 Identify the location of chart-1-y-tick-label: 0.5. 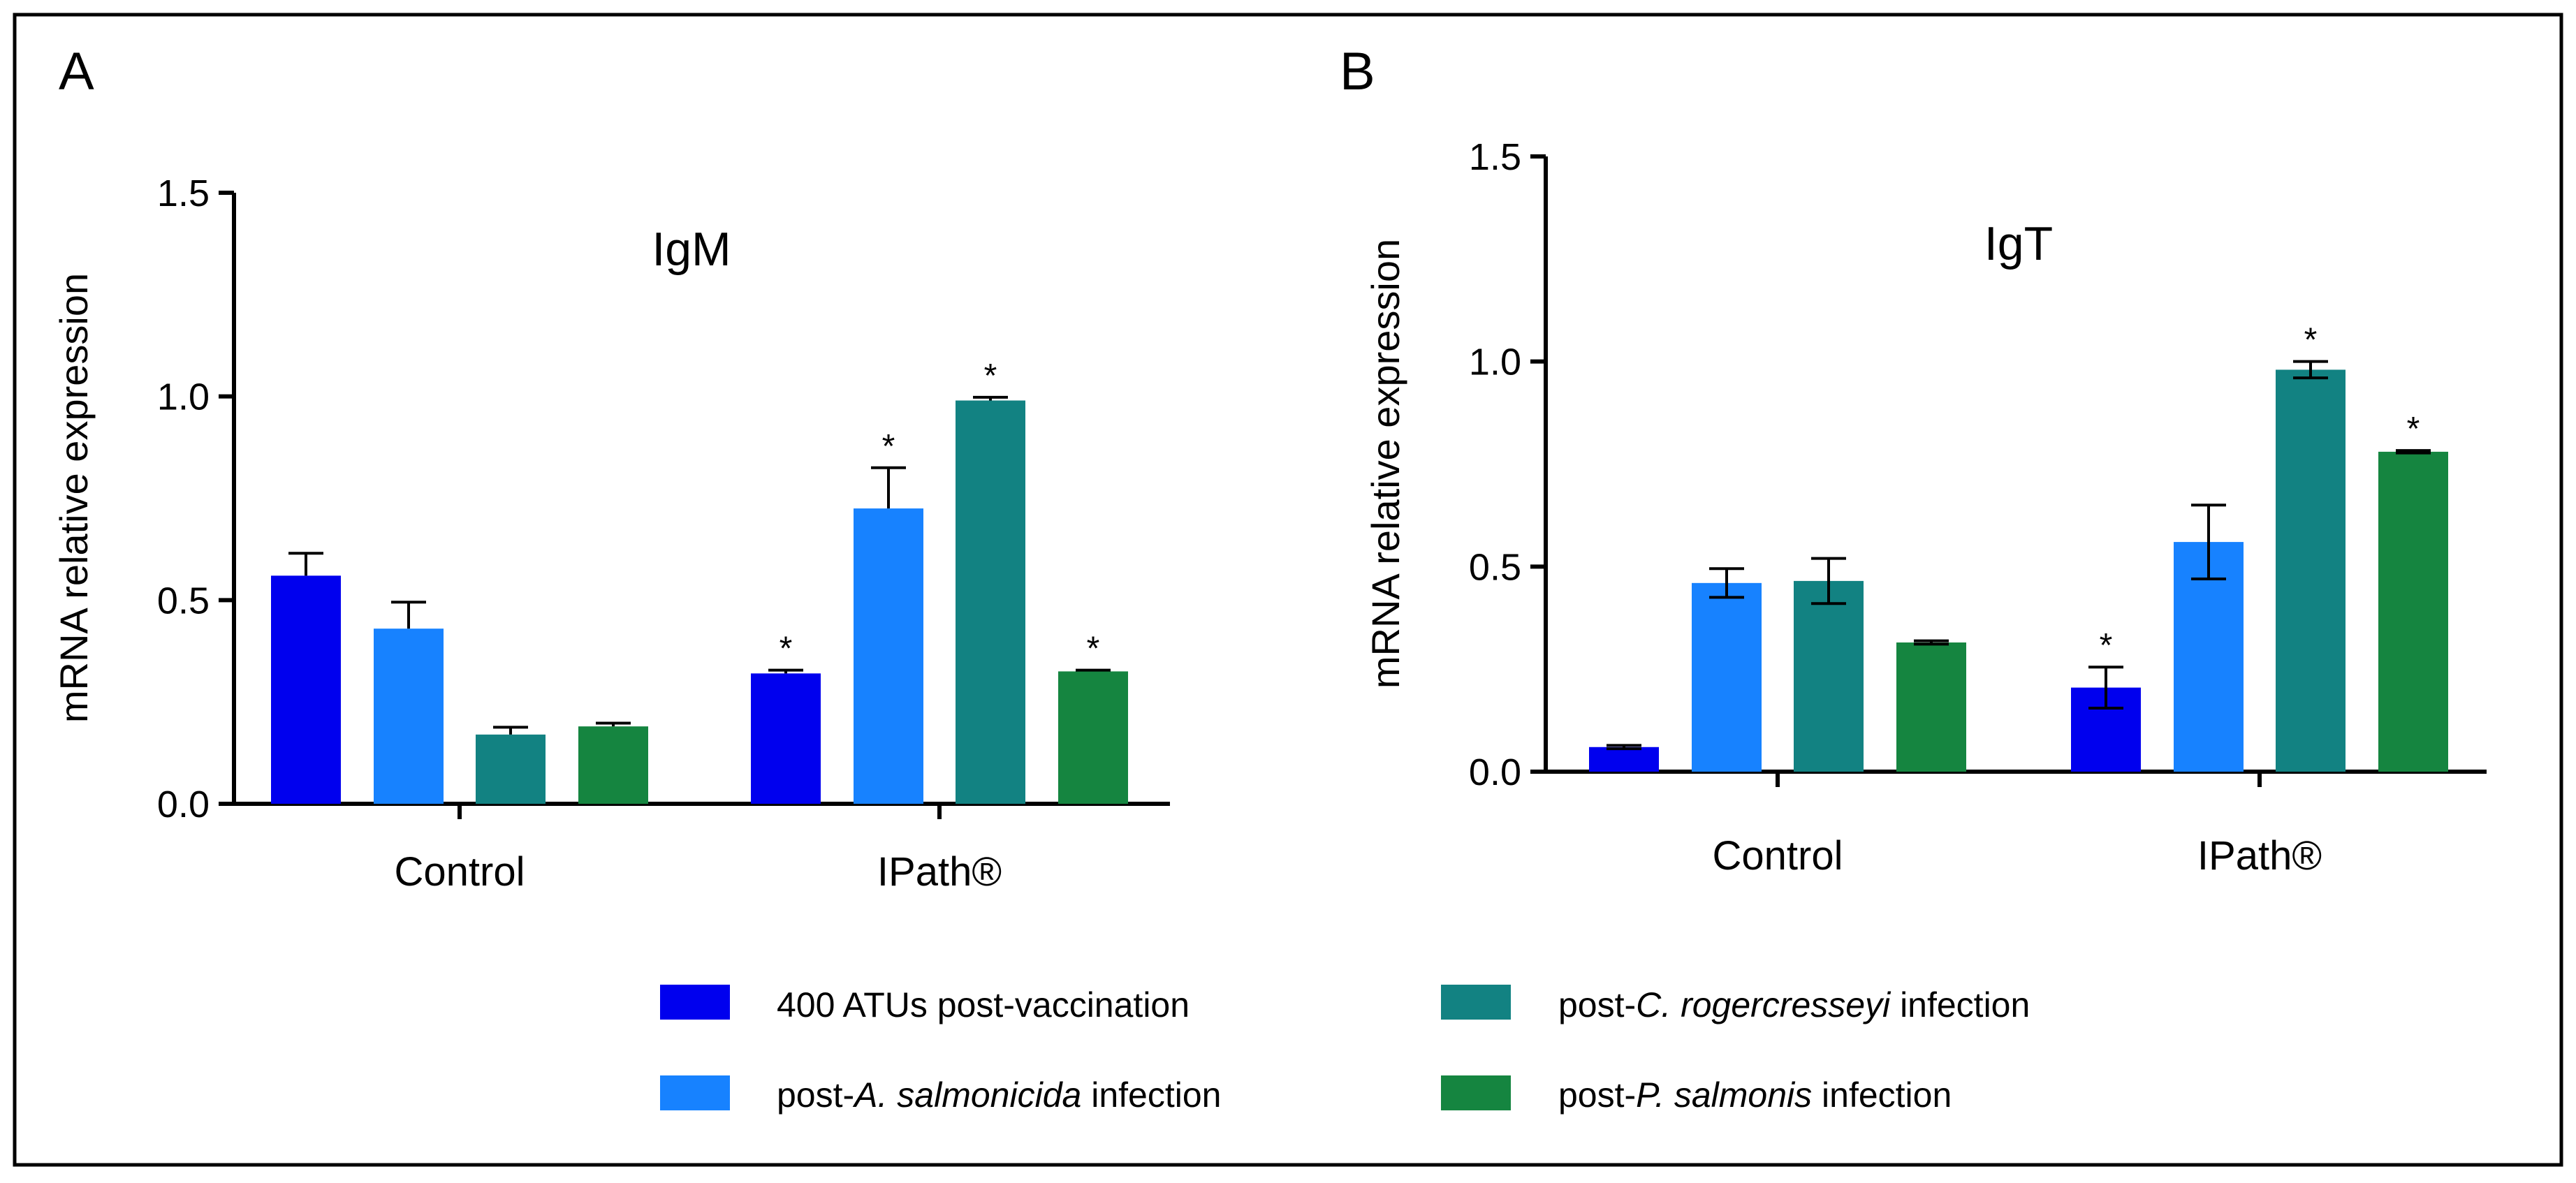
(1495, 567).